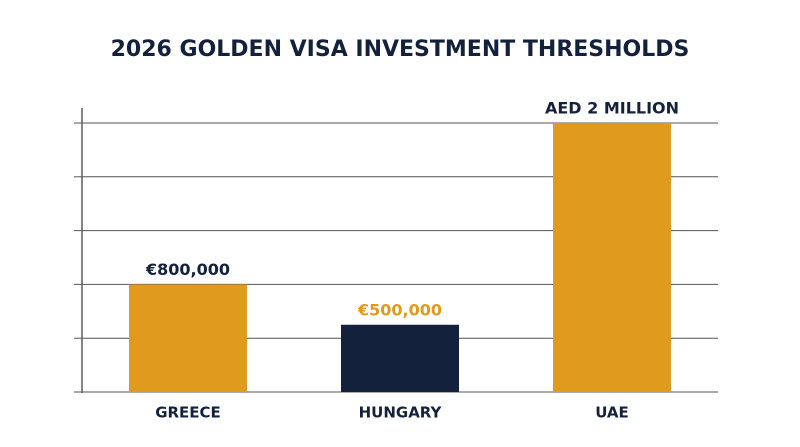 Image resolution: width=800 pixels, height=447 pixels. Describe the element at coordinates (399, 309) in the screenshot. I see `value-label: €500,000` at that location.